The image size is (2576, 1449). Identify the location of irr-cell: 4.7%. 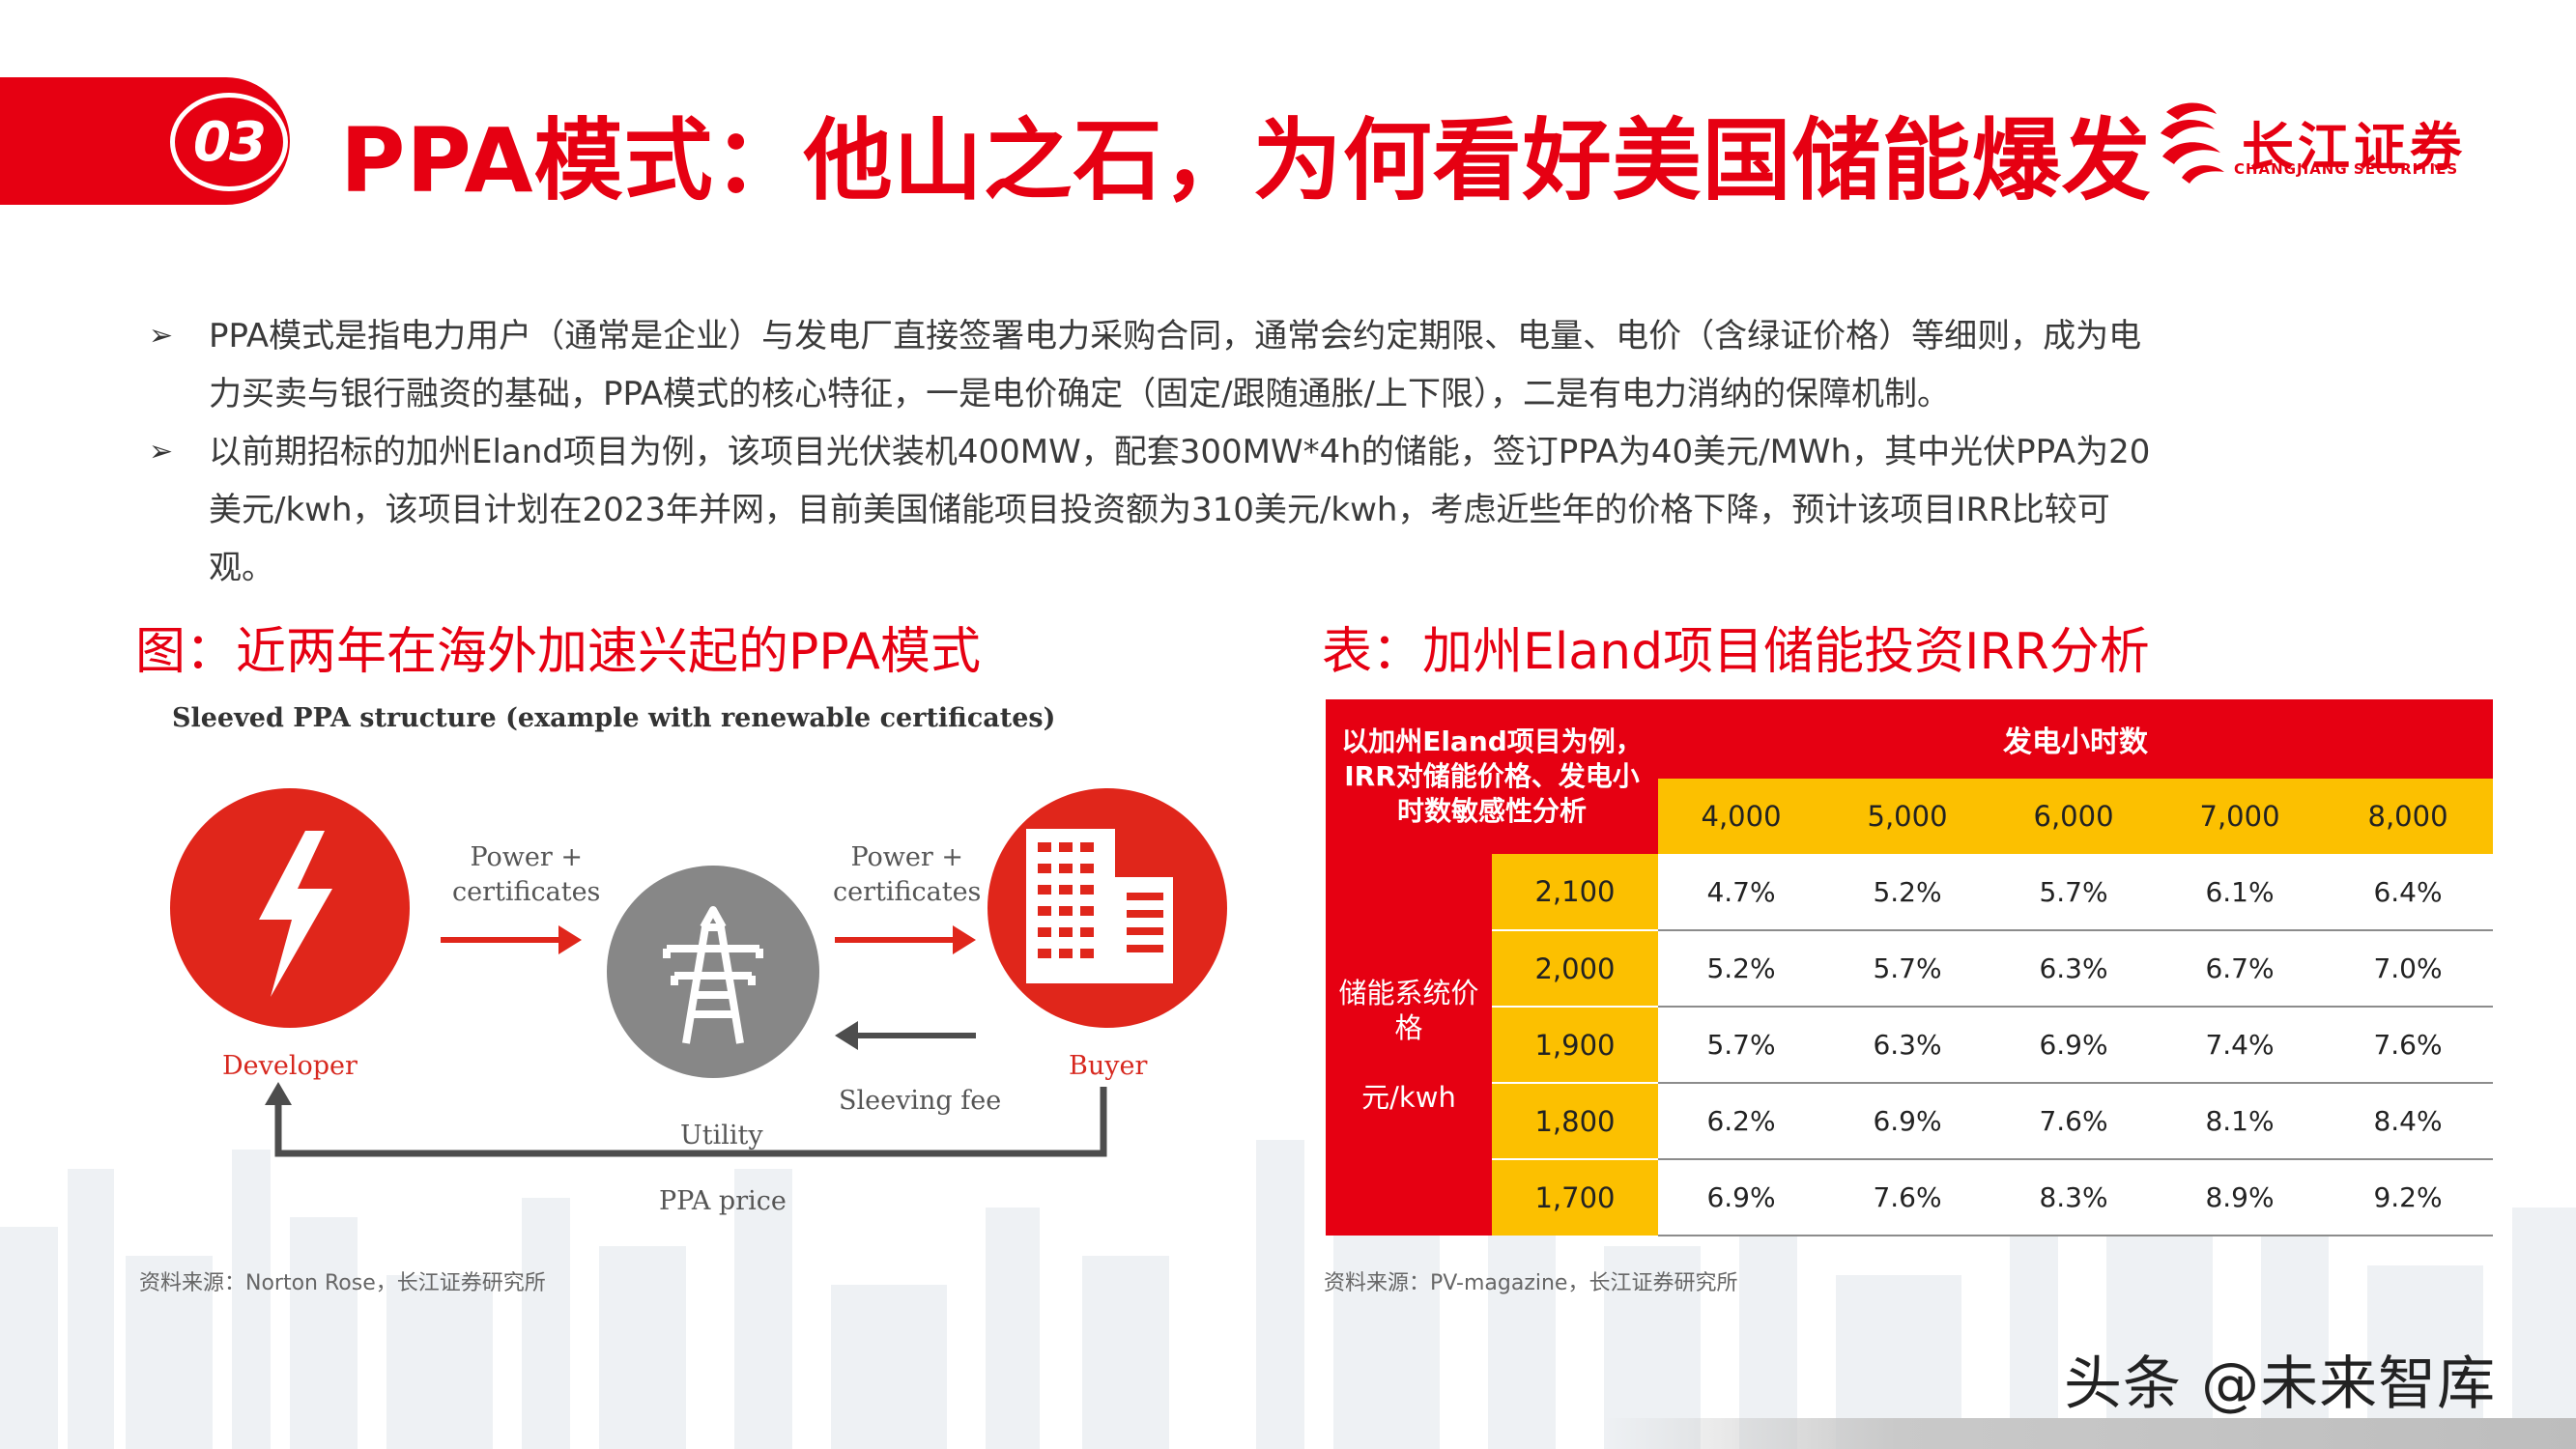
(1742, 892).